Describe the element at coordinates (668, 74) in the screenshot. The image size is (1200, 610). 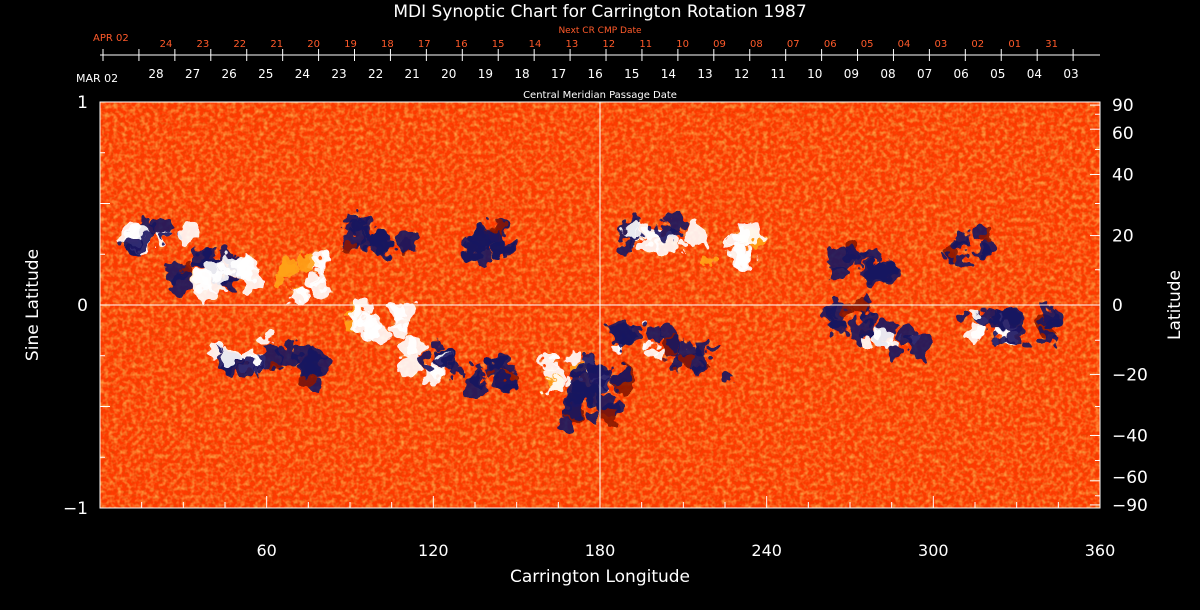
I see `cmp-date-label: 14` at that location.